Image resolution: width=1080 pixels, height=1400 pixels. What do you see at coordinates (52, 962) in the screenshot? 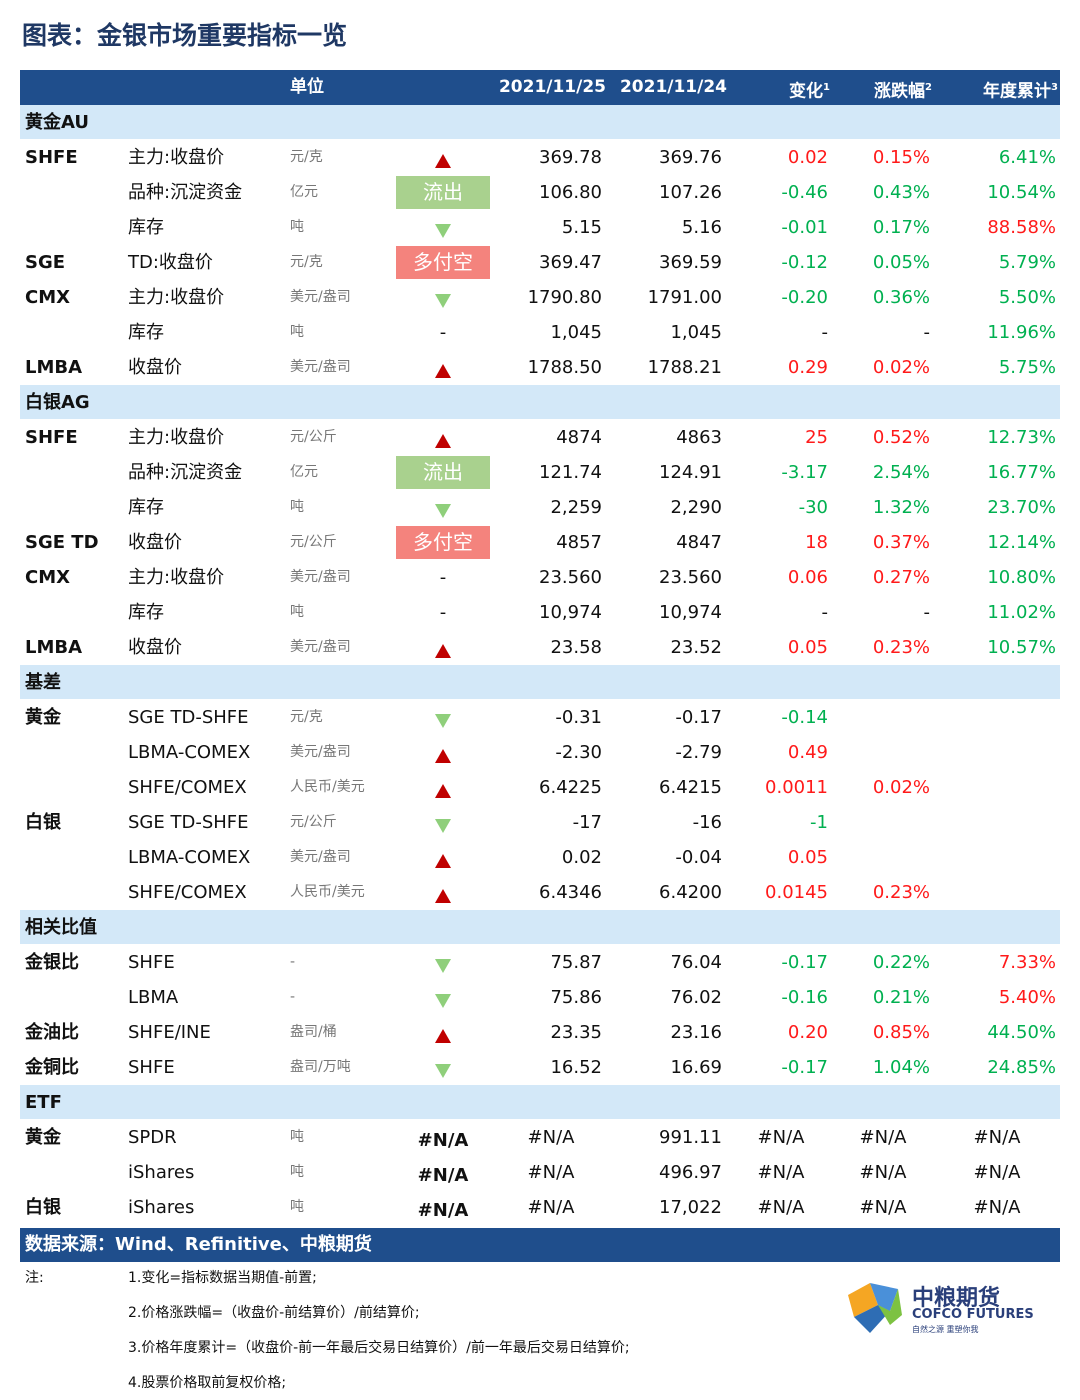
I see `row-group: 金银比` at bounding box center [52, 962].